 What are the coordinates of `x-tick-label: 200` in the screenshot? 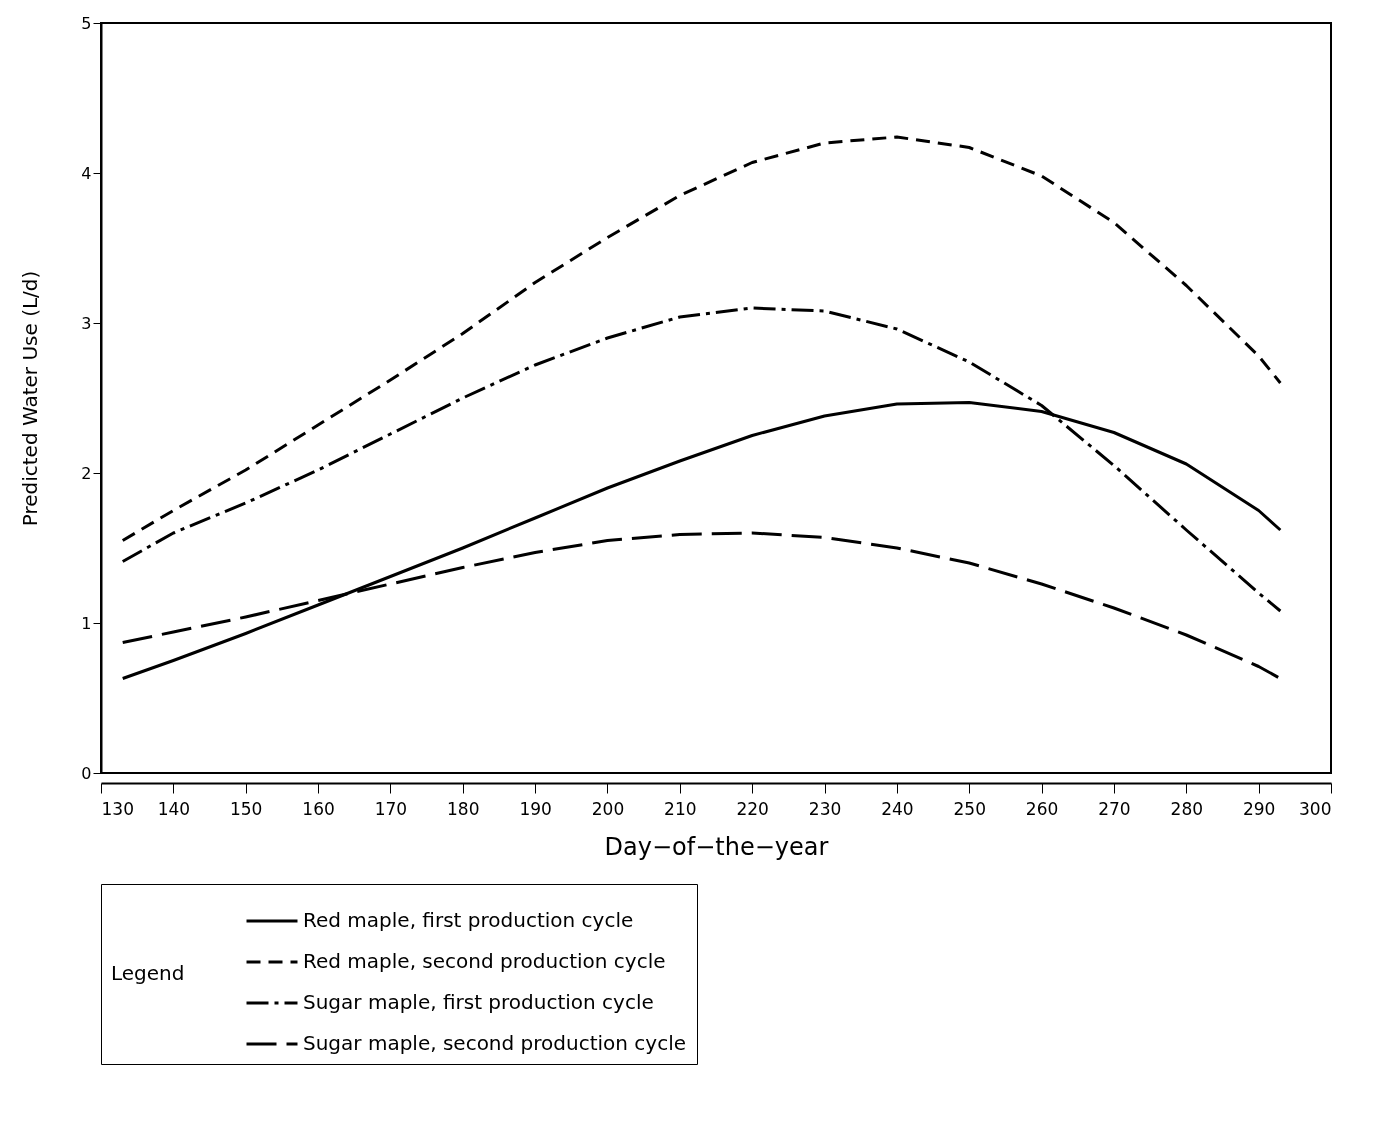 It's located at (608, 808).